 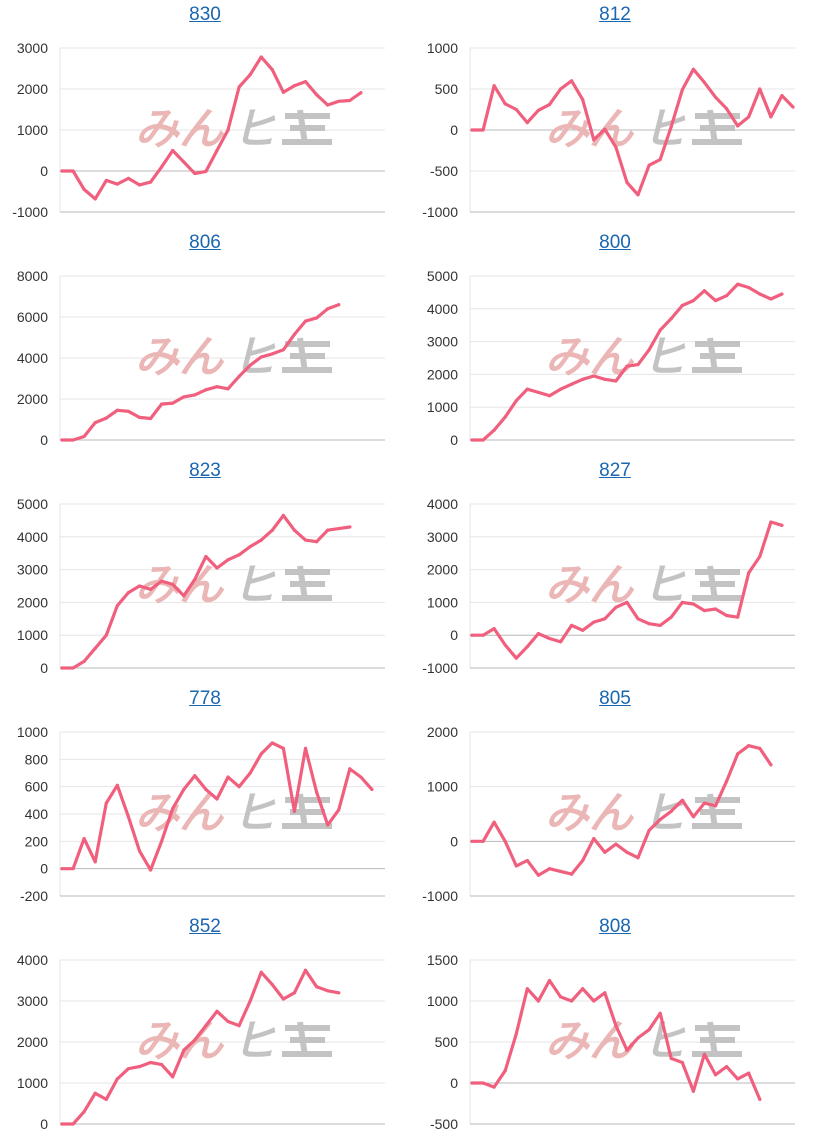 I want to click on chart-title-link: 805, so click(x=615, y=698).